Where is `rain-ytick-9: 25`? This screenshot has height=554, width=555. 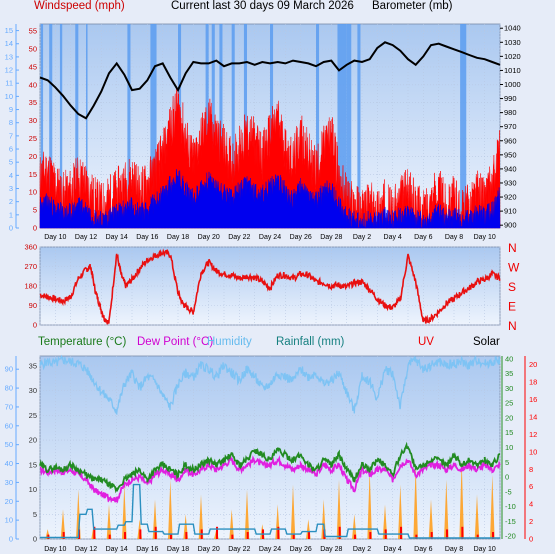
rain-ytick-9: 25 is located at coordinates (509, 403).